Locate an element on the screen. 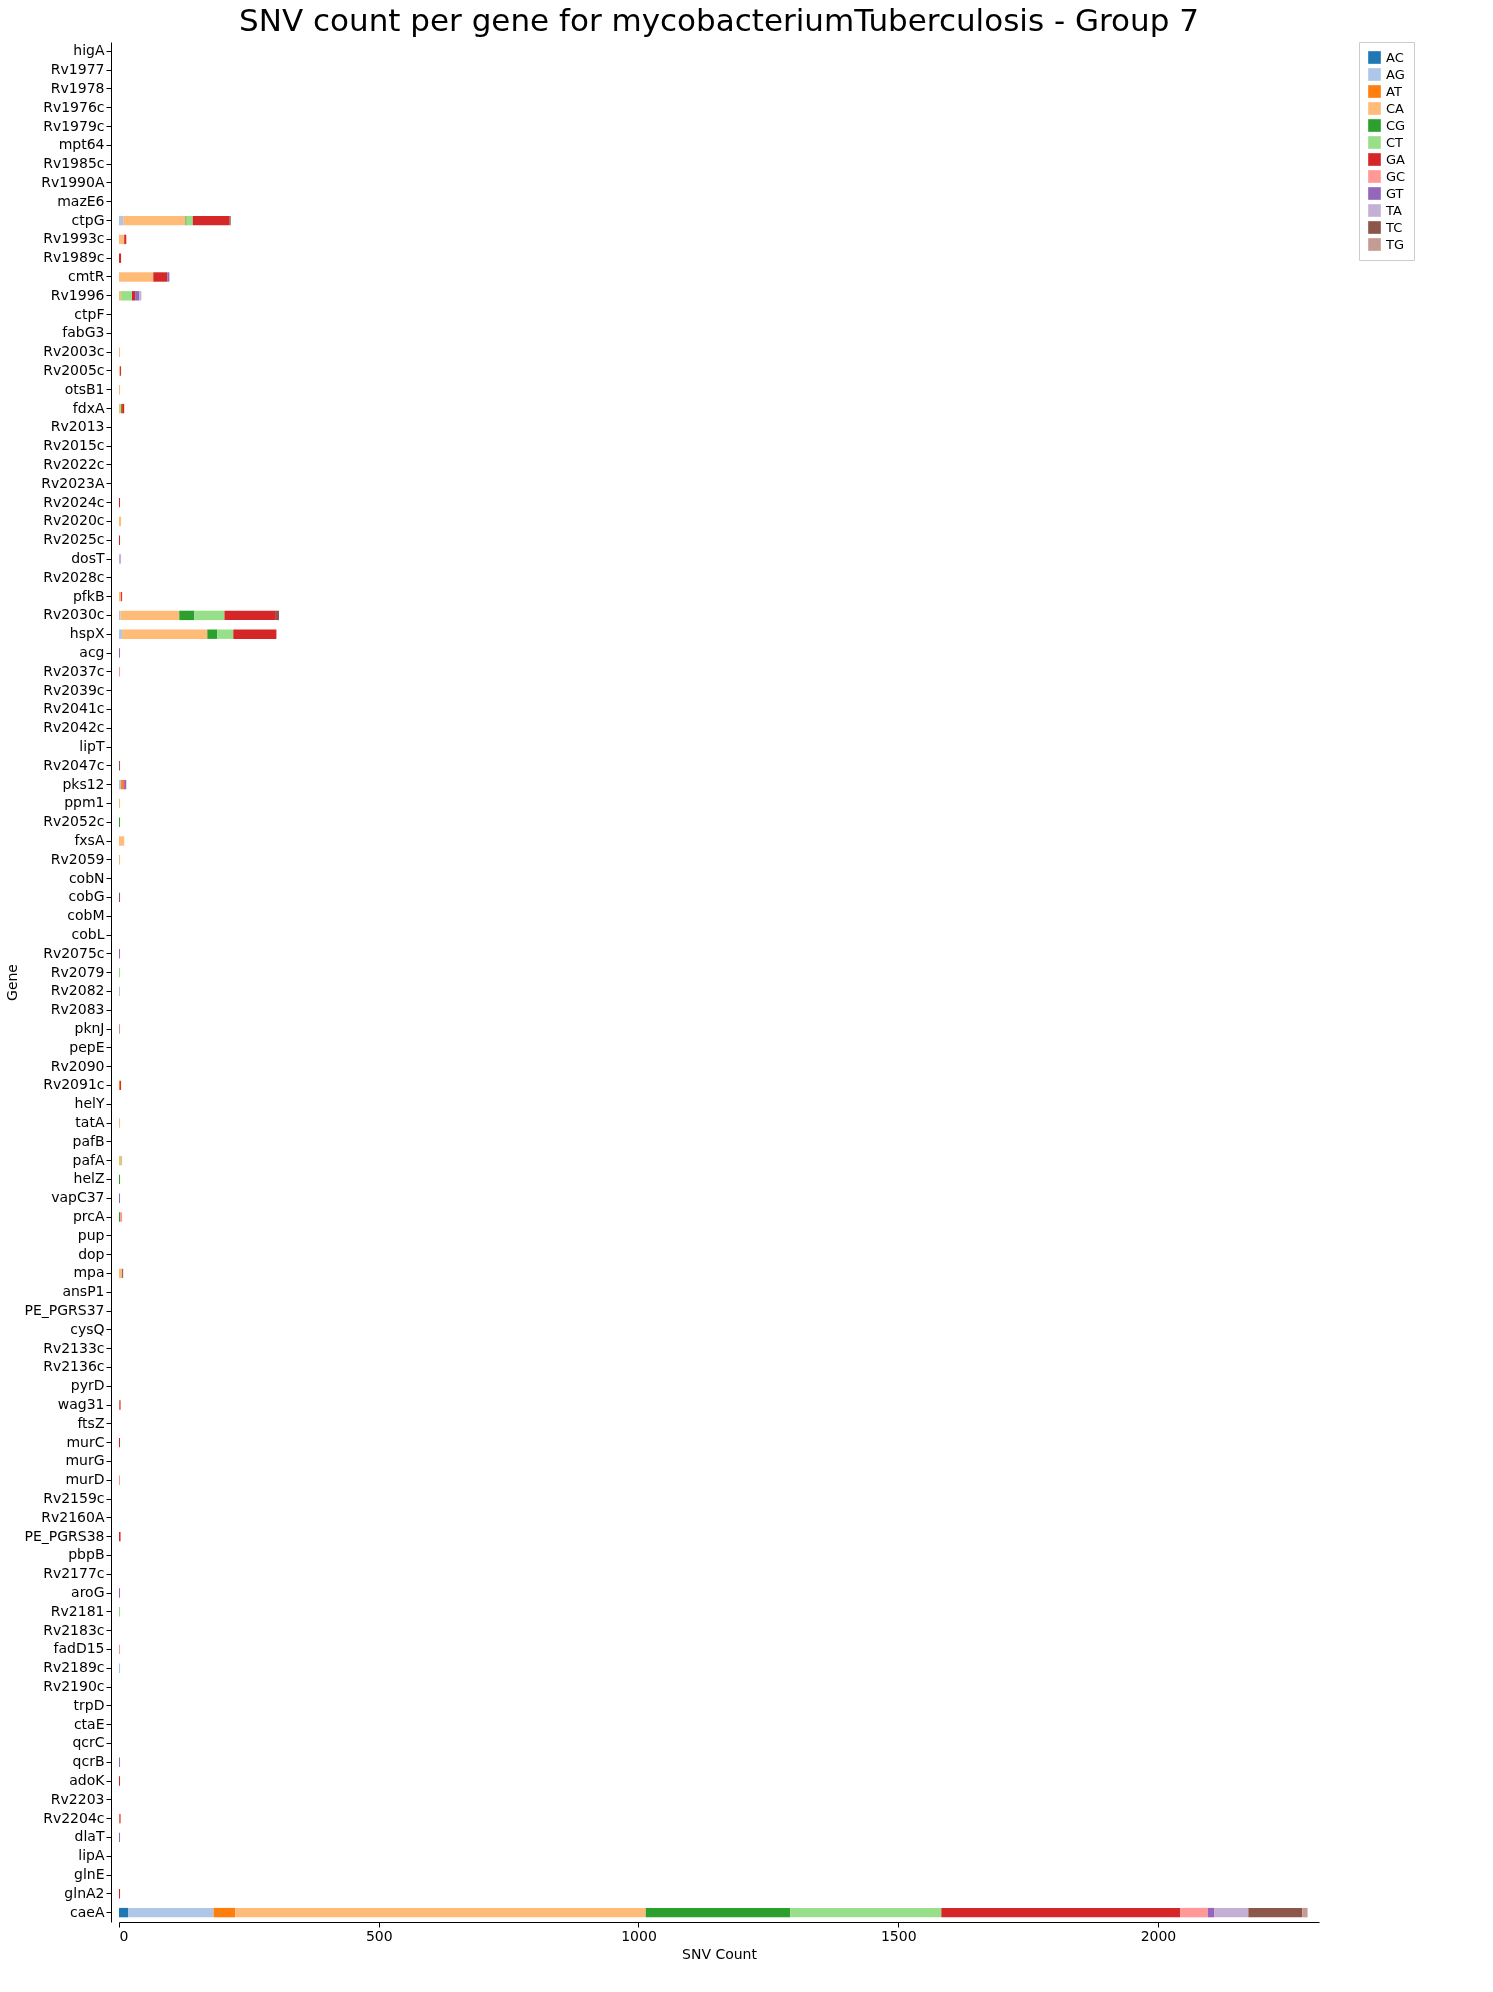 The height and width of the screenshot is (1992, 1493). y-tick-label: ctpG is located at coordinates (88, 219).